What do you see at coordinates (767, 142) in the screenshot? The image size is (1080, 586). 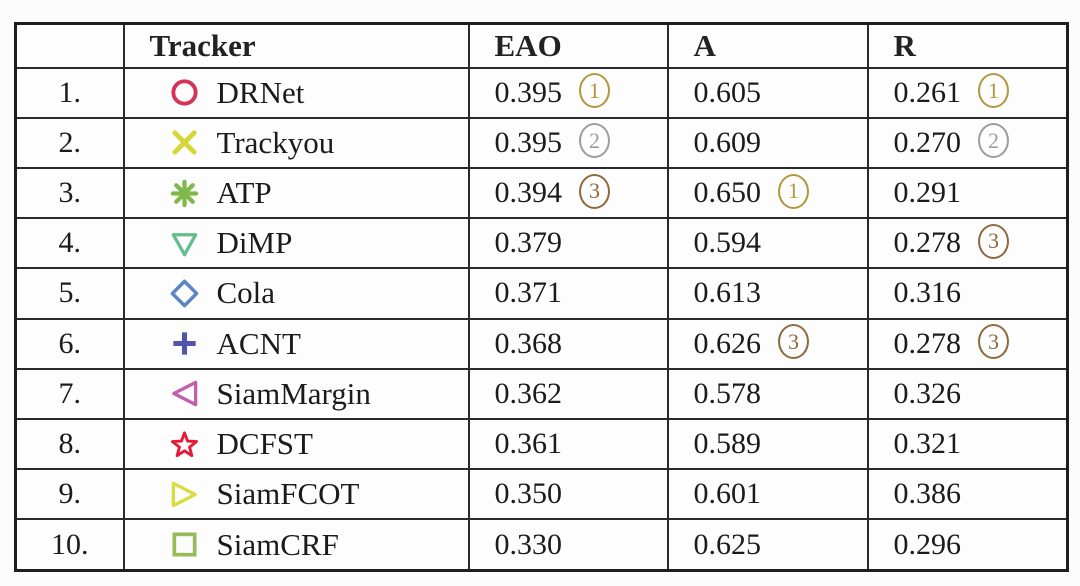 I see `a-cell: 0.609` at bounding box center [767, 142].